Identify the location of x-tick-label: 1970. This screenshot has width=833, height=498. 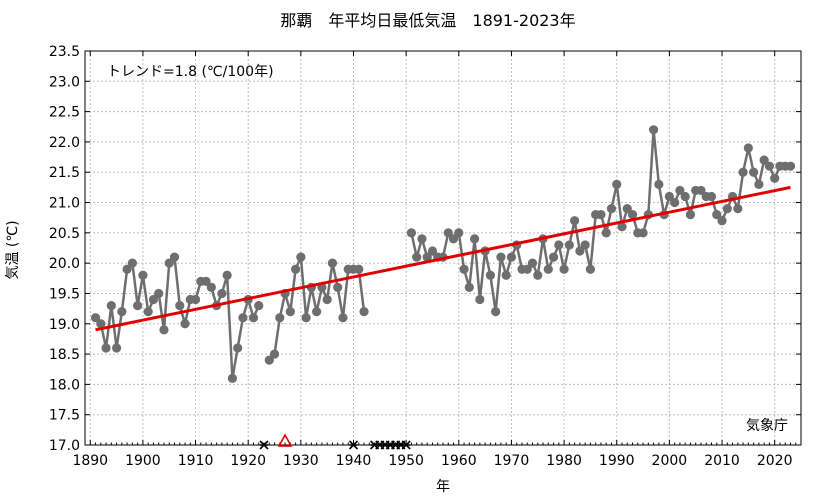
(512, 461).